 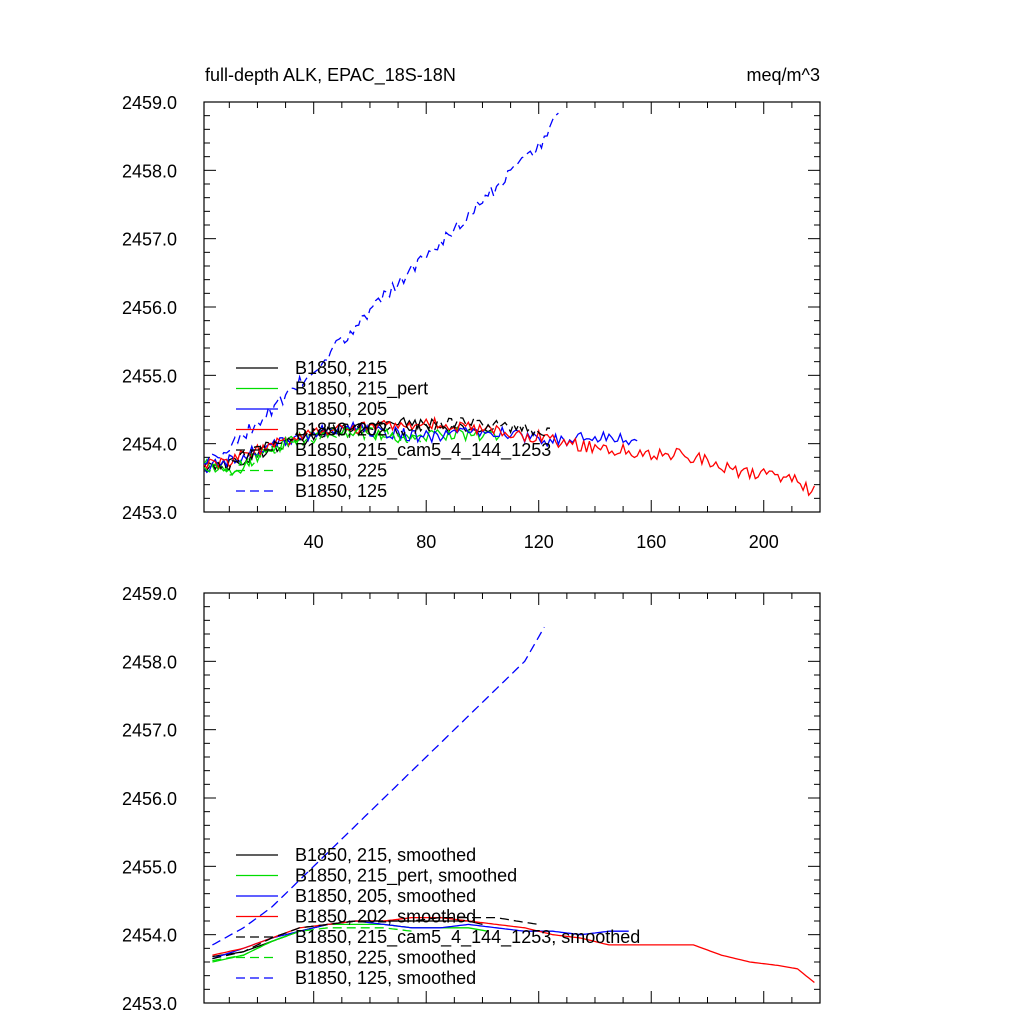 I want to click on legend-entry: B1850, 205, smoothed, so click(x=385, y=896).